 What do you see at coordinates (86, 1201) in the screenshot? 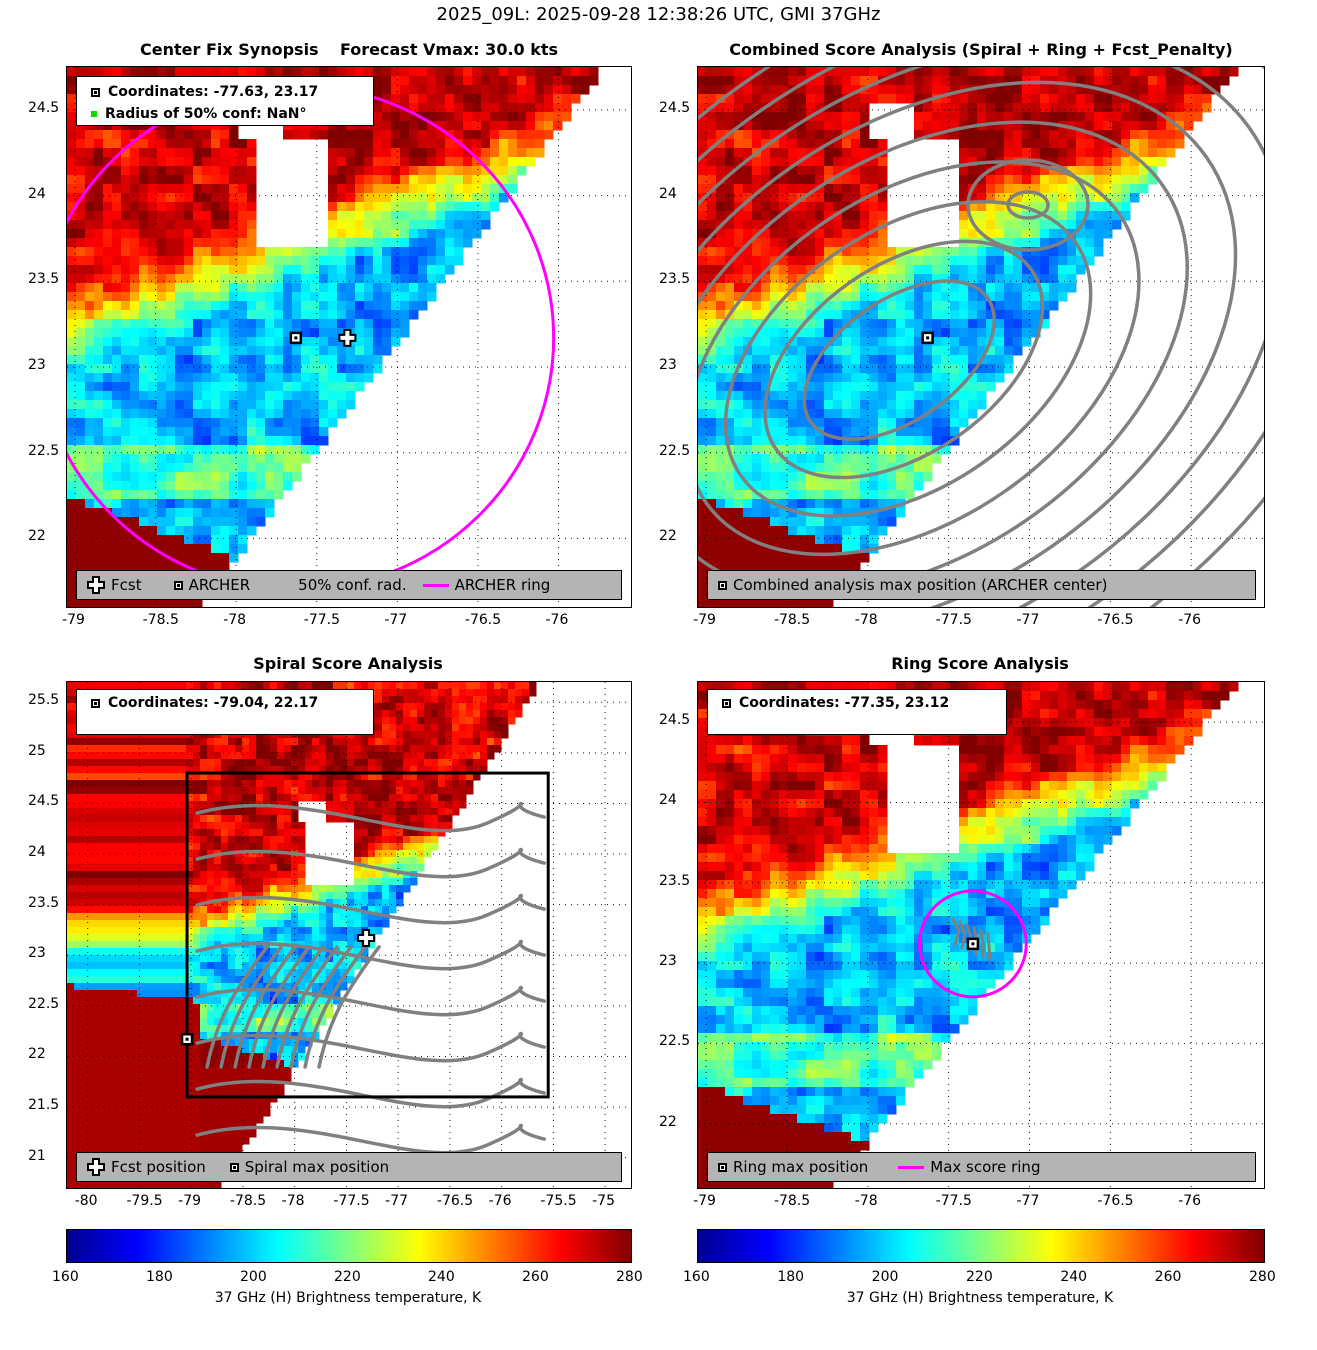
I see `spiral-xtick: -80` at bounding box center [86, 1201].